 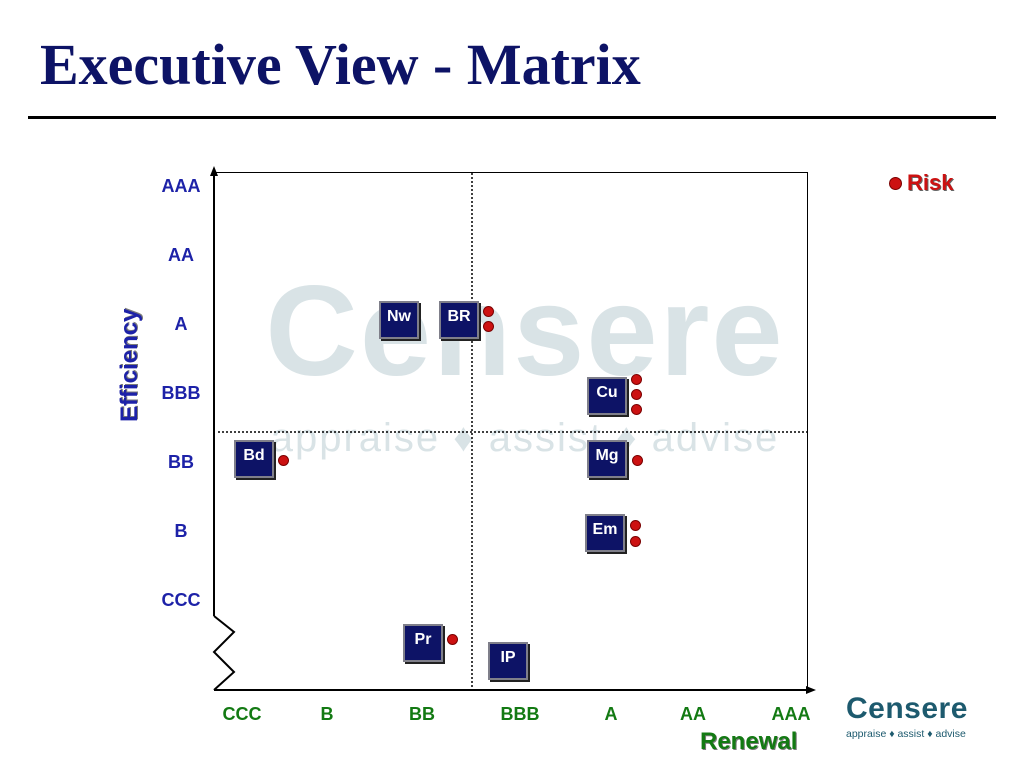 I want to click on item-box-ip: IP, so click(x=508, y=661).